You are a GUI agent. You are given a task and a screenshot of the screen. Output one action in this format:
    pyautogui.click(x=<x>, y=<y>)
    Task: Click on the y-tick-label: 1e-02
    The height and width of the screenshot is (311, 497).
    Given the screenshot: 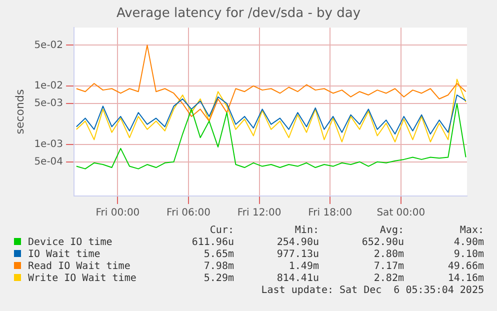 What is the action you would take?
    pyautogui.click(x=49, y=86)
    